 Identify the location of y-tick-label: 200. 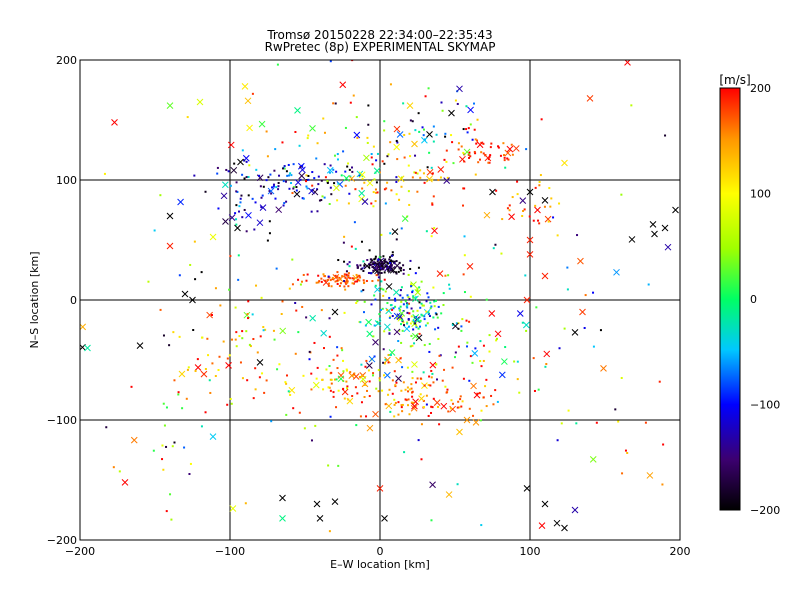
(66, 60).